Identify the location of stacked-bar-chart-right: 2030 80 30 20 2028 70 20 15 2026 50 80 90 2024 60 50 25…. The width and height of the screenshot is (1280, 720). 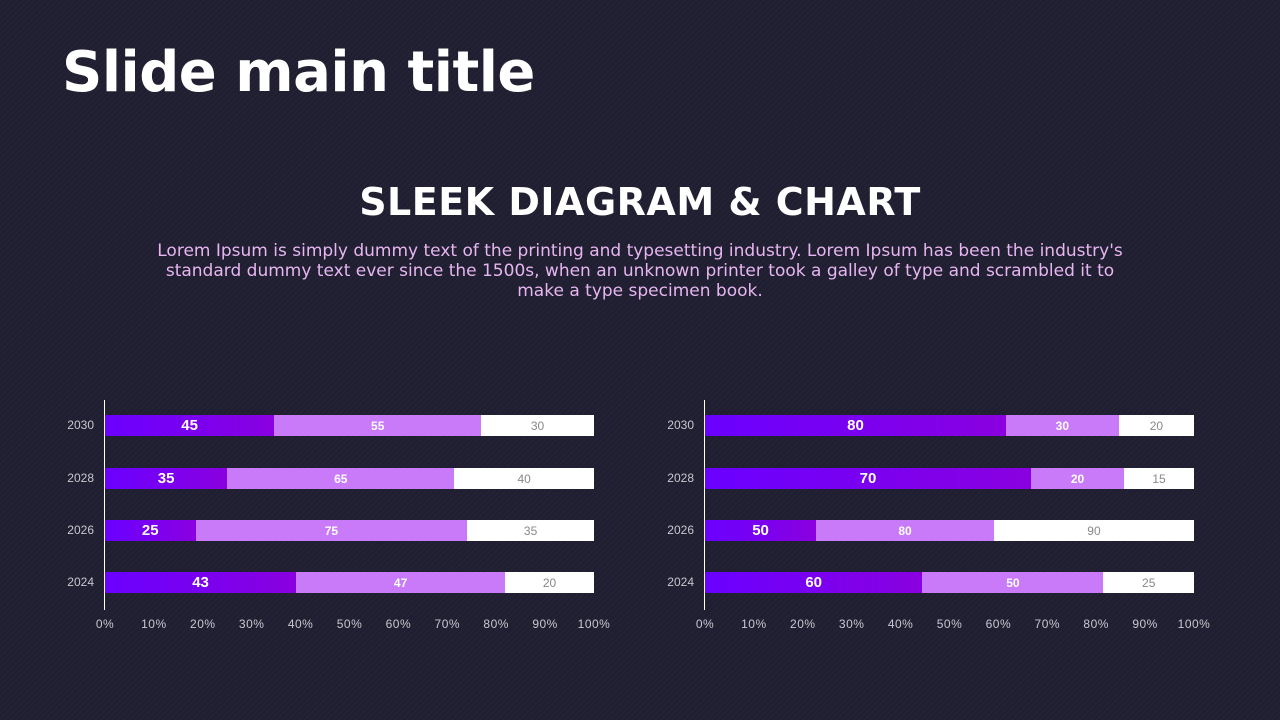
(930, 520).